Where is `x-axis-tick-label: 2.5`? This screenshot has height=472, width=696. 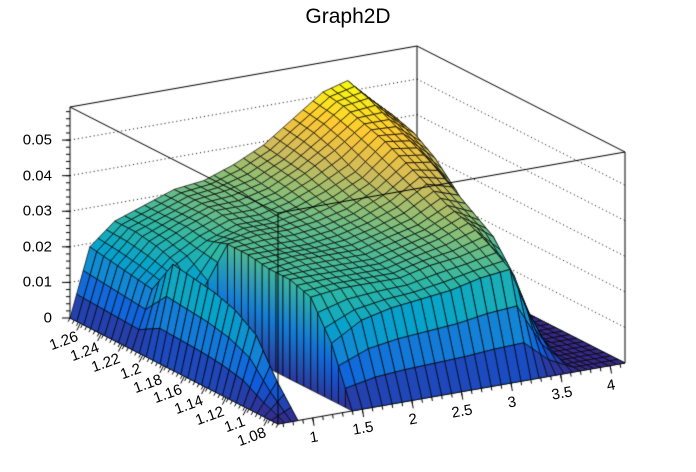 x-axis-tick-label: 2.5 is located at coordinates (462, 411).